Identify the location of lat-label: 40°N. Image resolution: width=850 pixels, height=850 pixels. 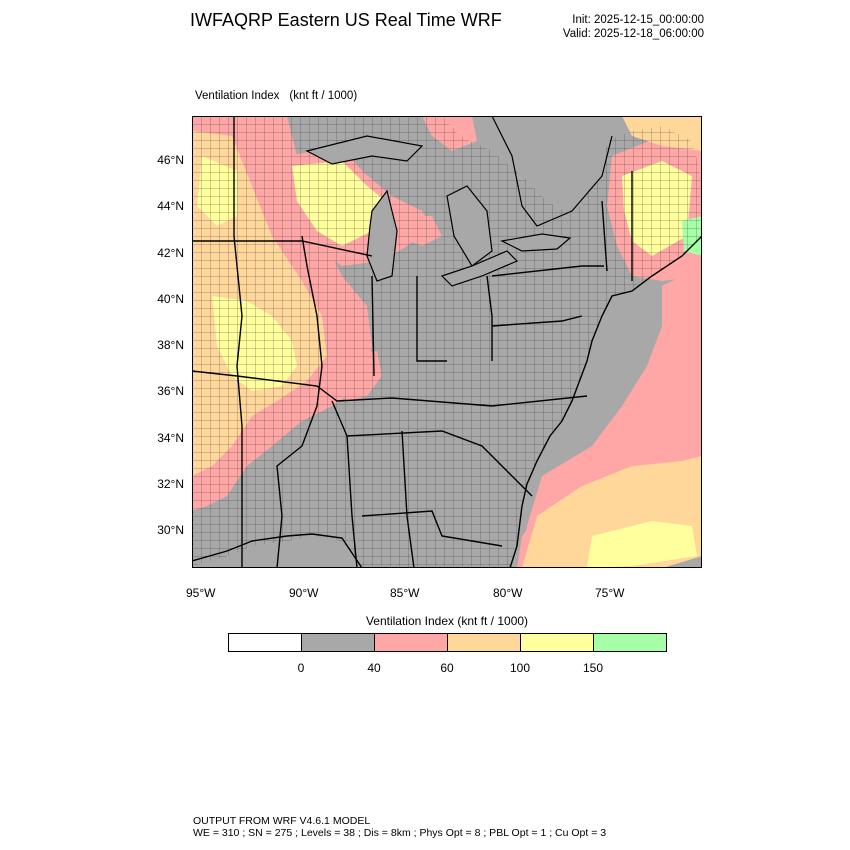
(170, 299).